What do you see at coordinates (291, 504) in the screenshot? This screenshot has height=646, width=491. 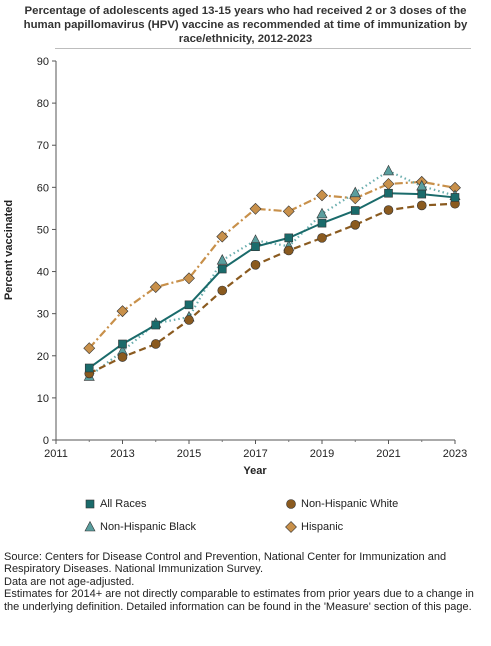 I see `legend-marker-non-hispanic-white` at bounding box center [291, 504].